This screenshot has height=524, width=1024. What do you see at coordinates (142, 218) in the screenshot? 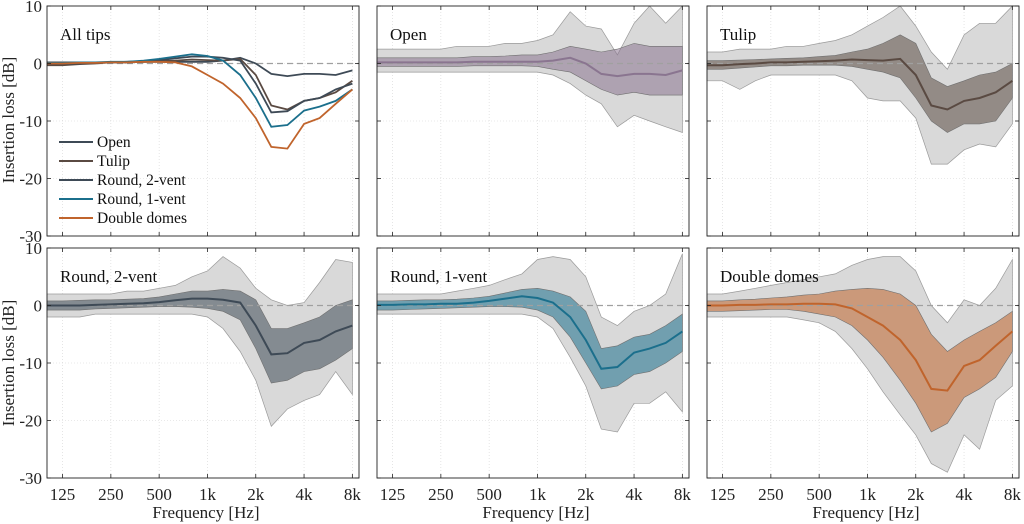
I see `legend-label-double-domes: Double domes` at bounding box center [142, 218].